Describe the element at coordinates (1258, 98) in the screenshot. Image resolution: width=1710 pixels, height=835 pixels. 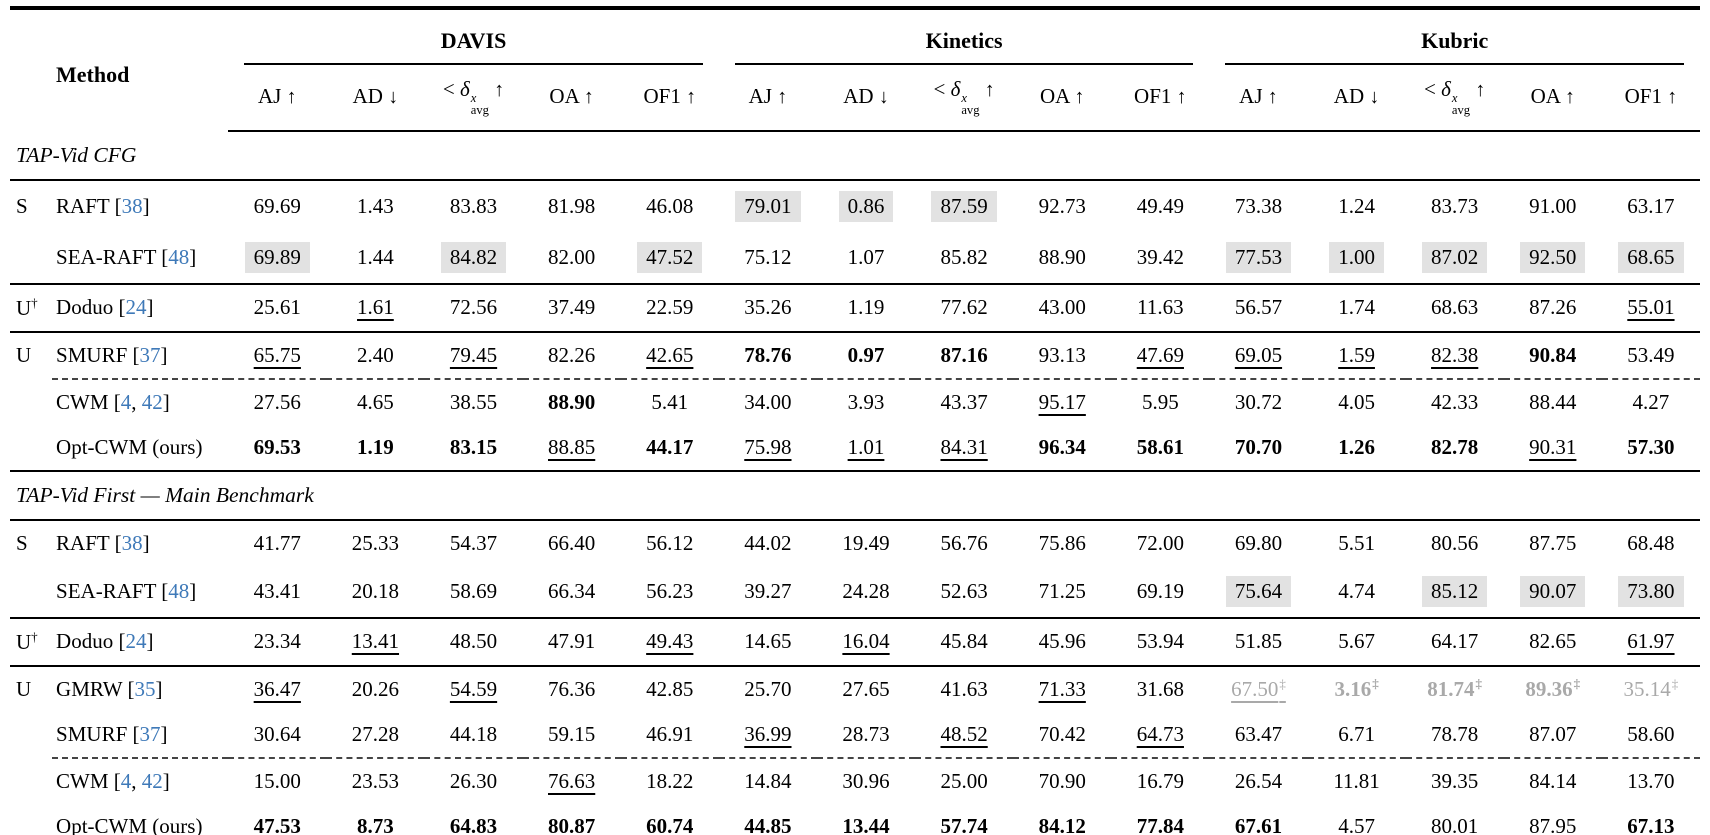
I see `metric-column-header: AJ ↑` at that location.